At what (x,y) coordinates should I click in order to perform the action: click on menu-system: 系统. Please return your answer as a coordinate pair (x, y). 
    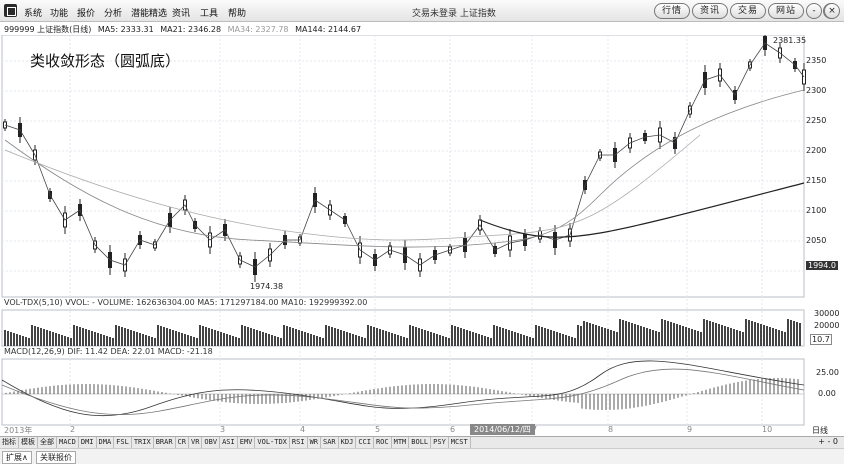
    Looking at the image, I should click on (33, 14).